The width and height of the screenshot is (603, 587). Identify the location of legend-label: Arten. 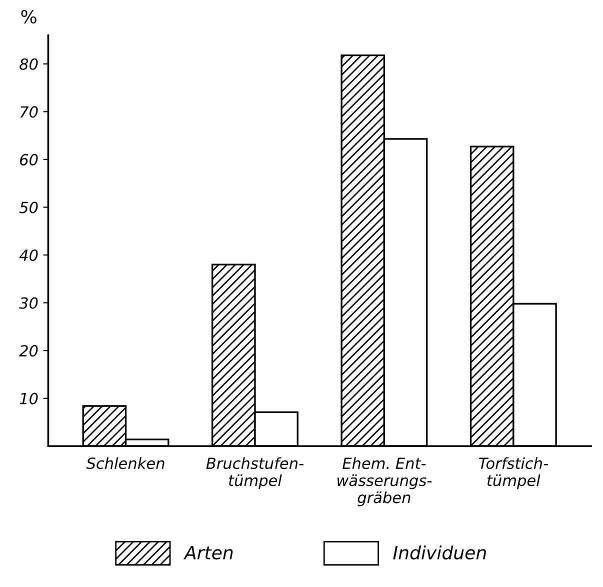
(208, 553).